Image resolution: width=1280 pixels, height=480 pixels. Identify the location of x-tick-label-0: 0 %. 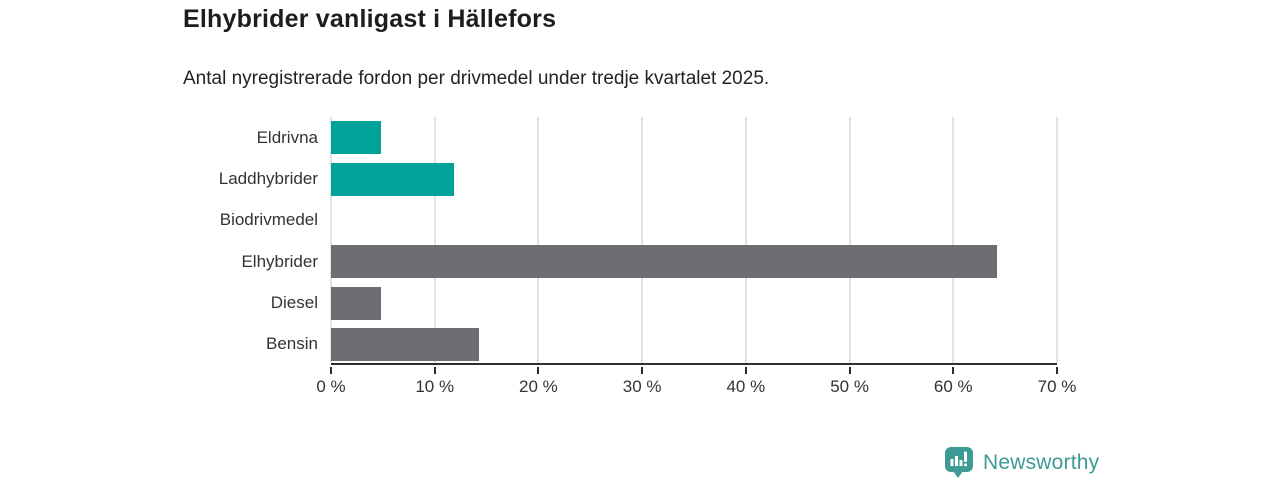
(331, 386).